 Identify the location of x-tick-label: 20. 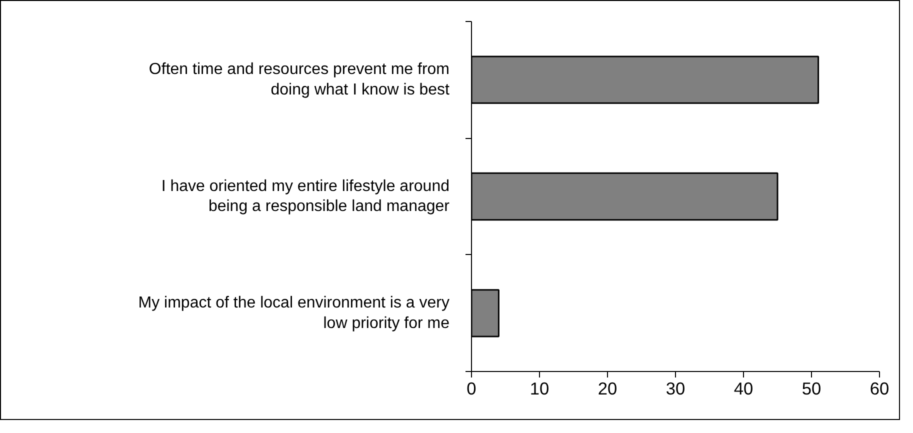
(608, 388).